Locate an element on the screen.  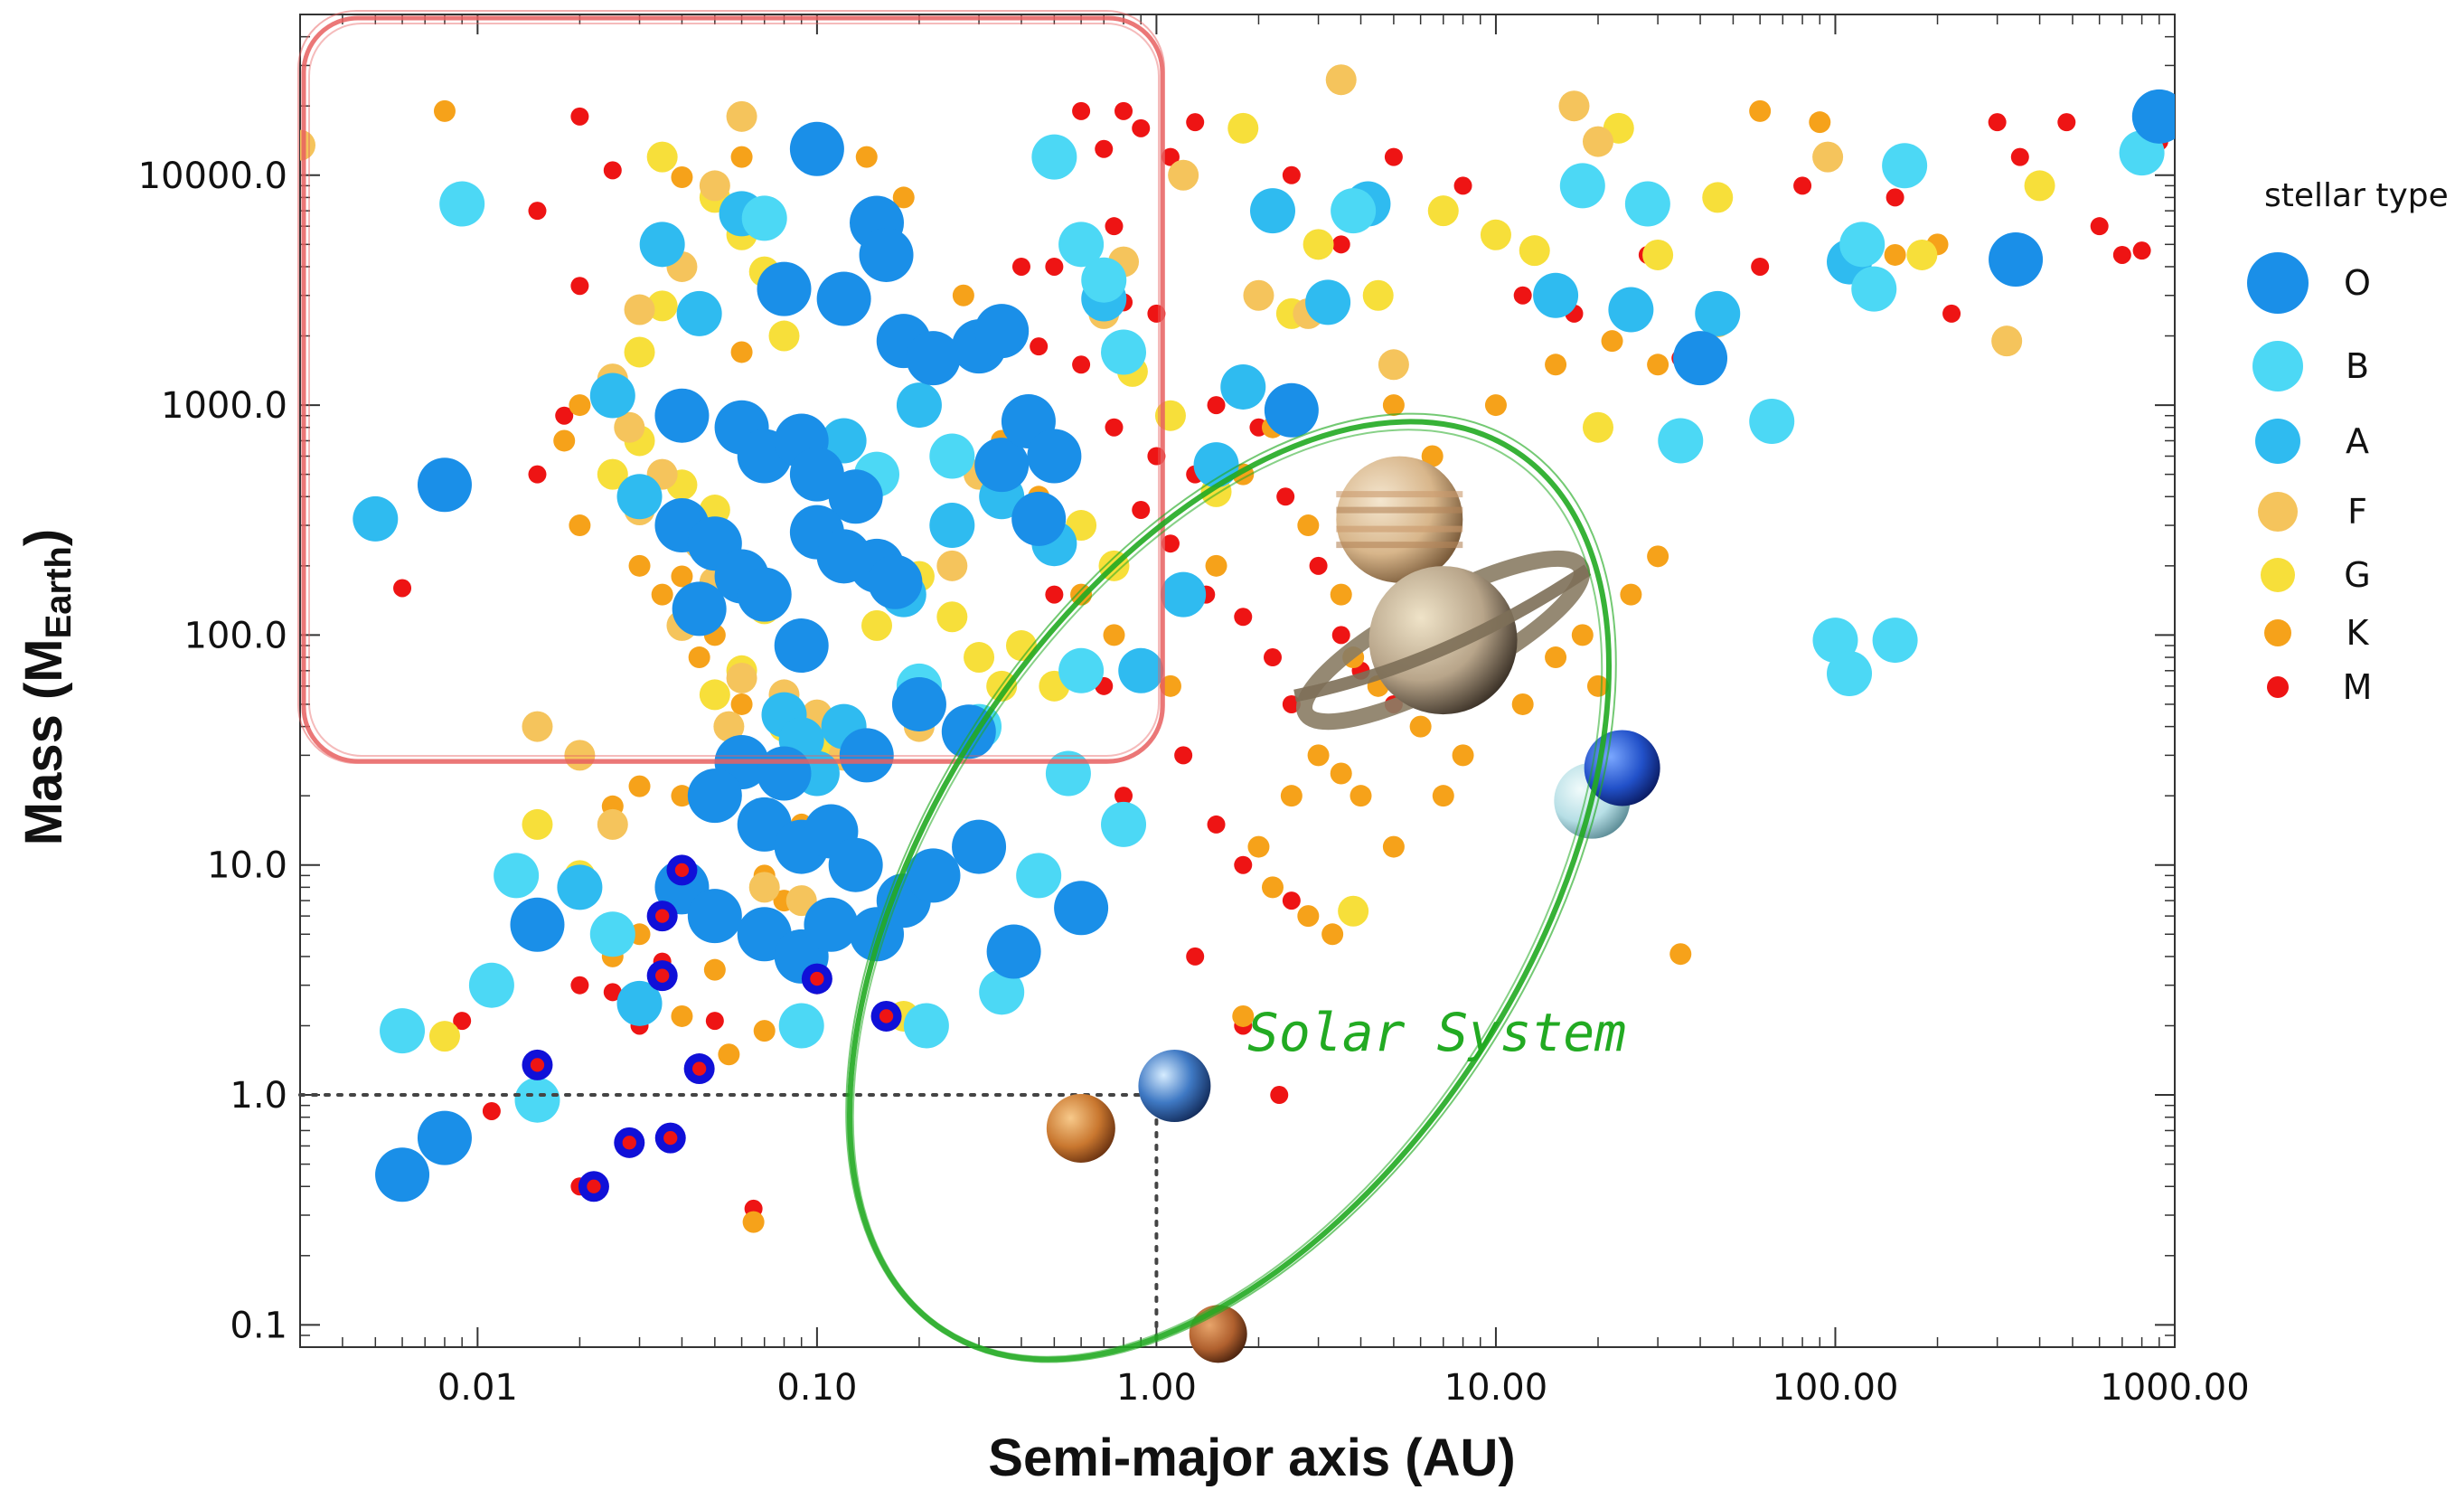
y-axis-title-main: Mass (M is located at coordinates (43, 742).